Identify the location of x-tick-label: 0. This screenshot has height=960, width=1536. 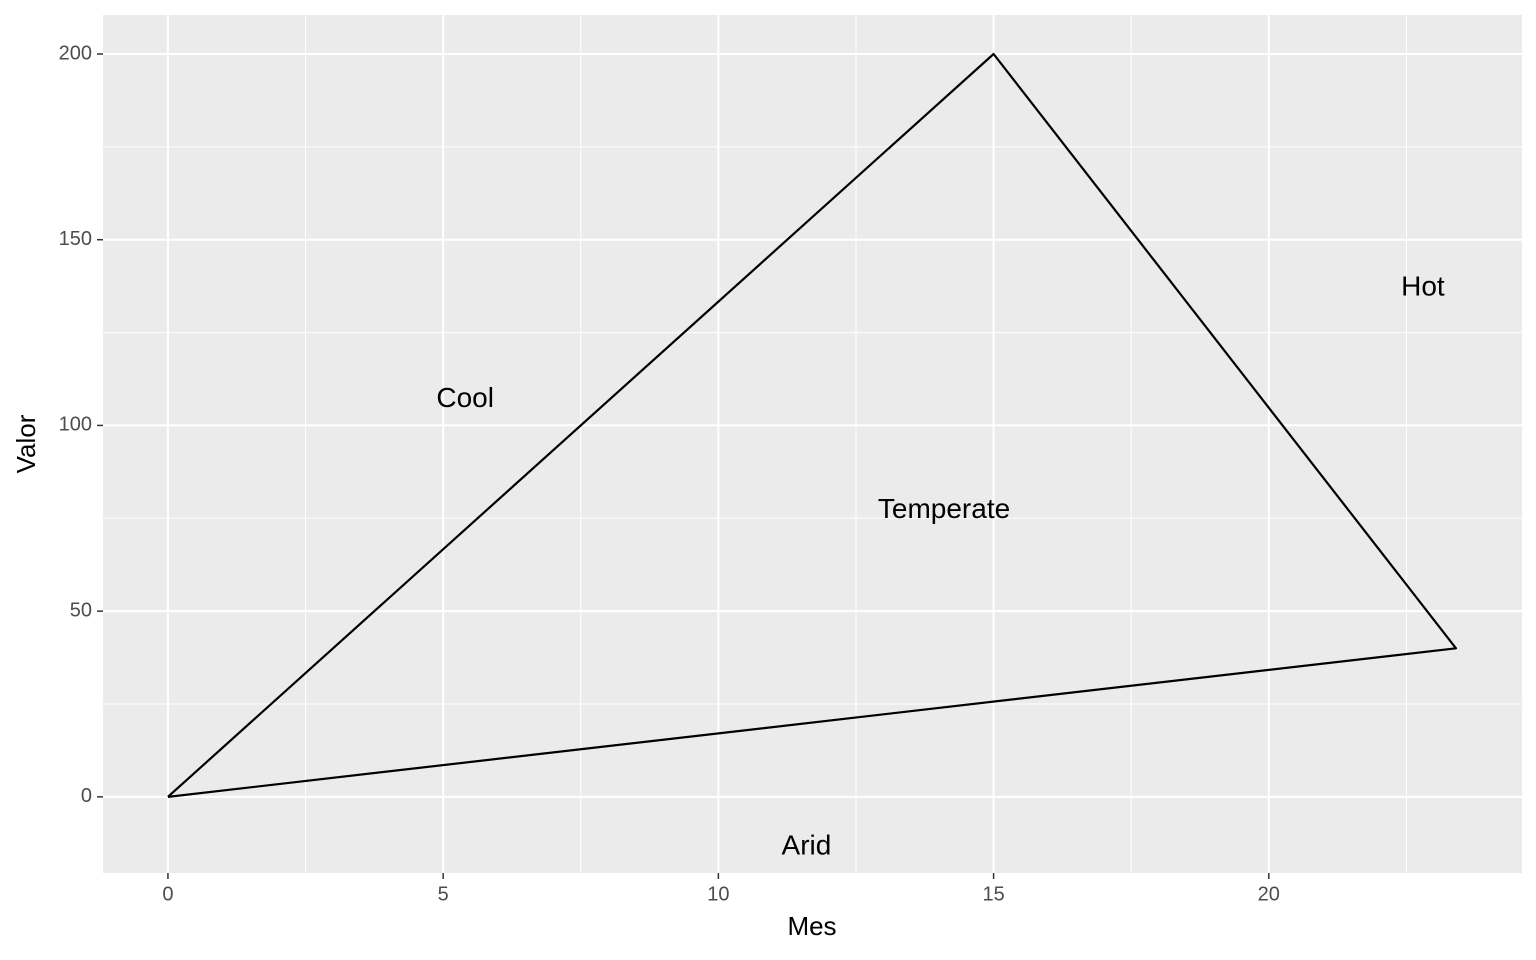
(167, 894).